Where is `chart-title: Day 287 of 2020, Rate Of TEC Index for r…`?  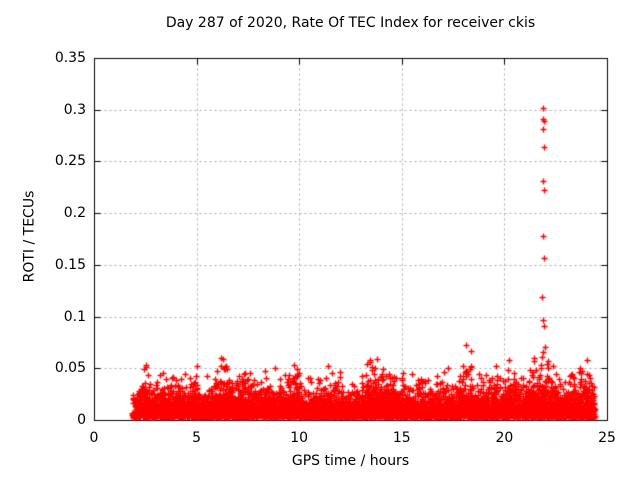 chart-title: Day 287 of 2020, Rate Of TEC Index for r… is located at coordinates (350, 23).